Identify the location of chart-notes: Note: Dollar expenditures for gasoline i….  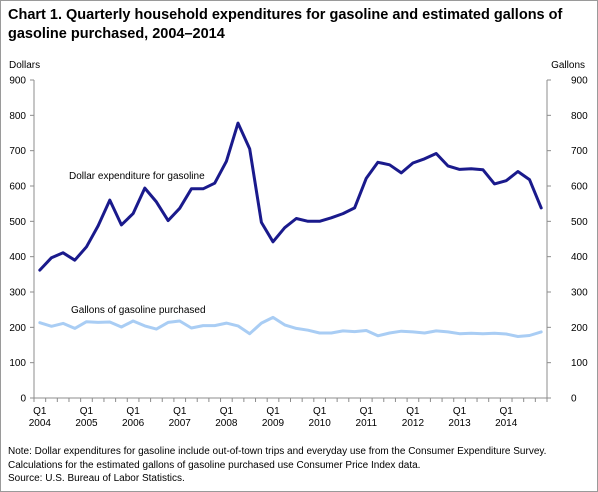
(300, 465).